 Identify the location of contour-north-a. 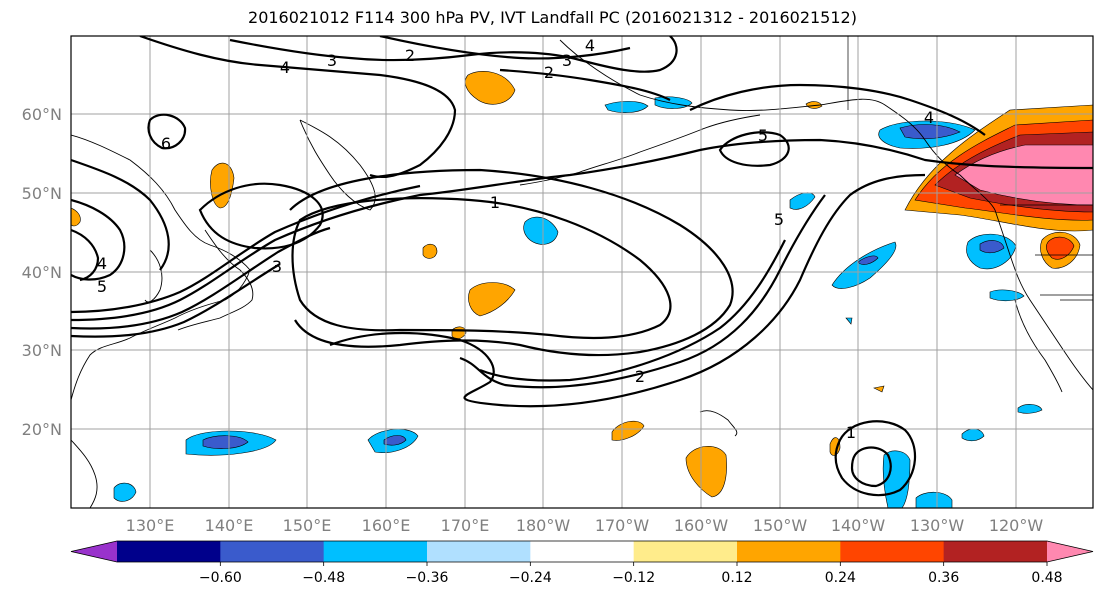
(120, 214).